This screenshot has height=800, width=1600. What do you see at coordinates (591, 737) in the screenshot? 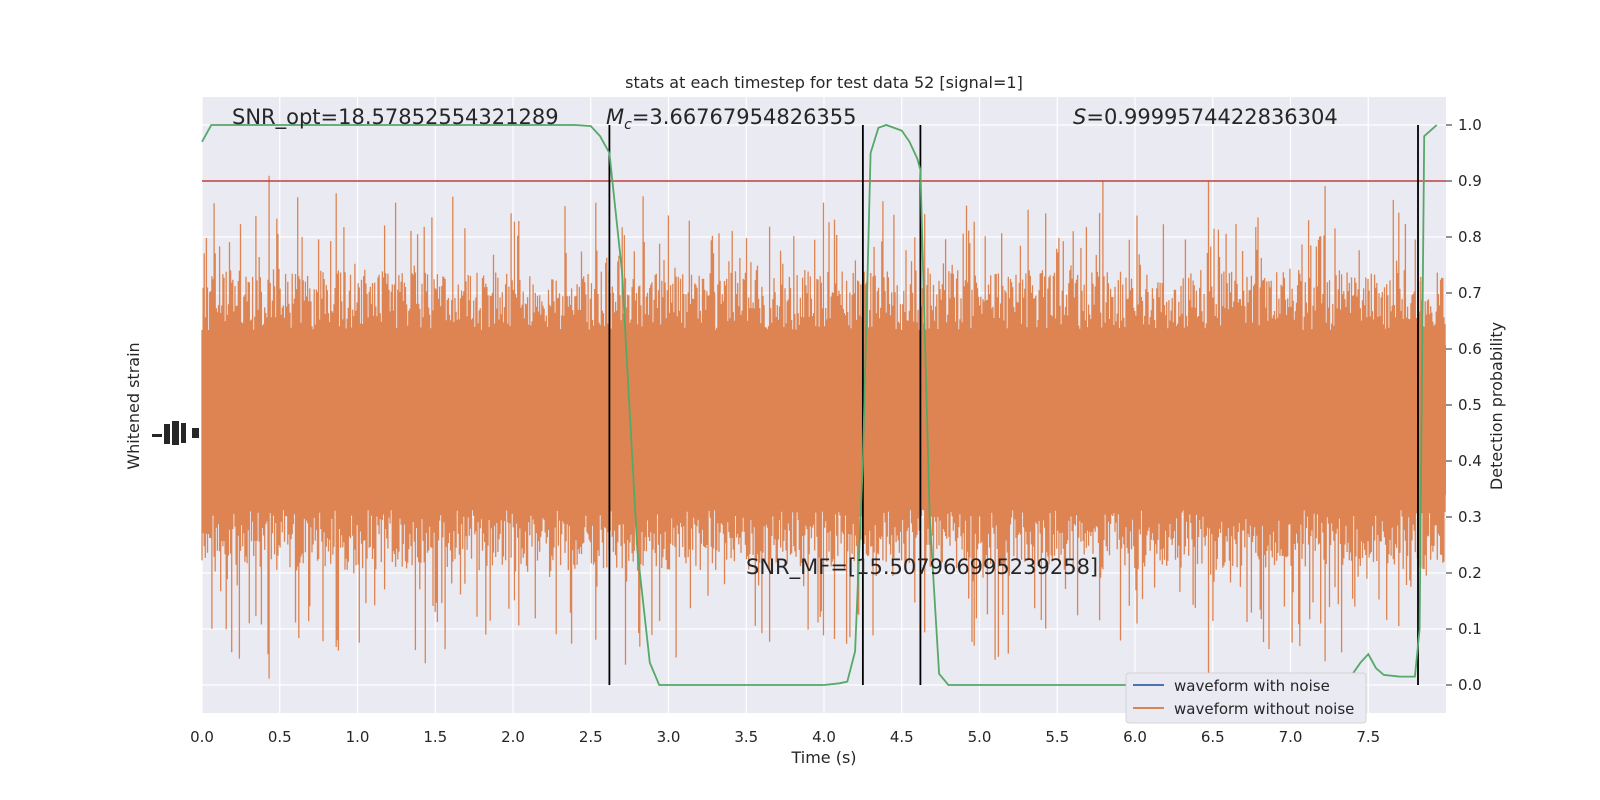
I see `x-tick-label-5: 2.5` at bounding box center [591, 737].